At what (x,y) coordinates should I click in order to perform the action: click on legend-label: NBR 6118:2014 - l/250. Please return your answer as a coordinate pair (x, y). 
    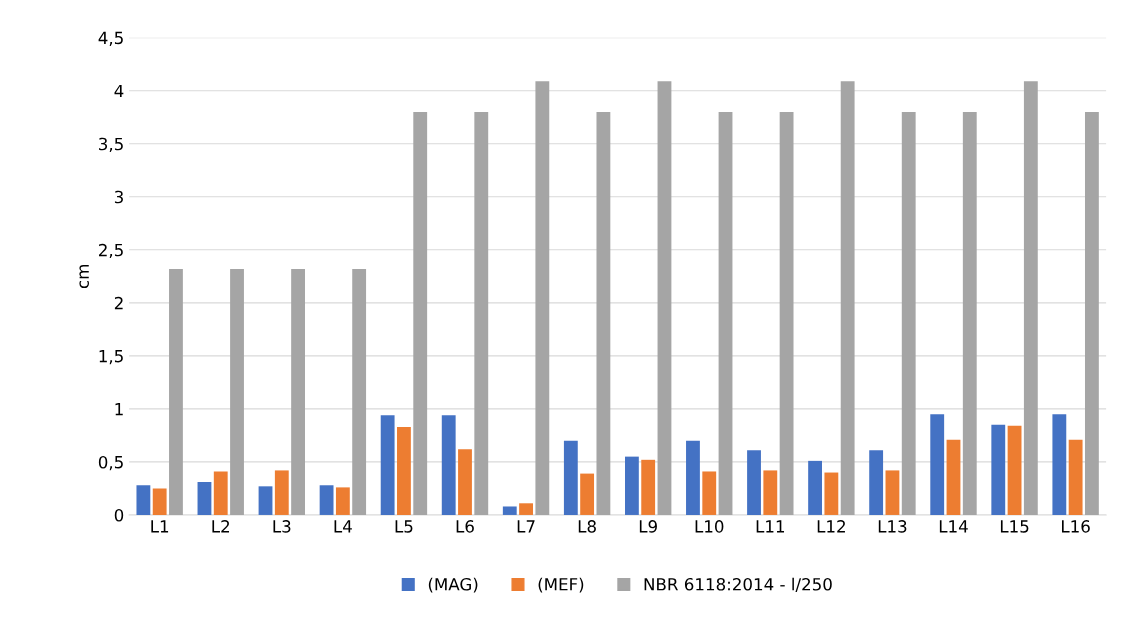
    Looking at the image, I should click on (738, 584).